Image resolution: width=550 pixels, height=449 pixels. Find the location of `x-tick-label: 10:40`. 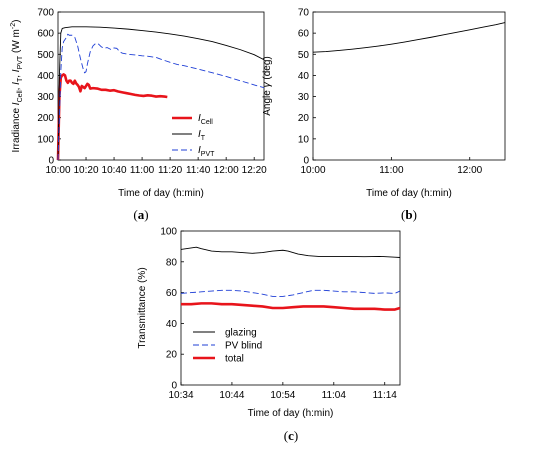

x-tick-label: 10:40 is located at coordinates (114, 170).